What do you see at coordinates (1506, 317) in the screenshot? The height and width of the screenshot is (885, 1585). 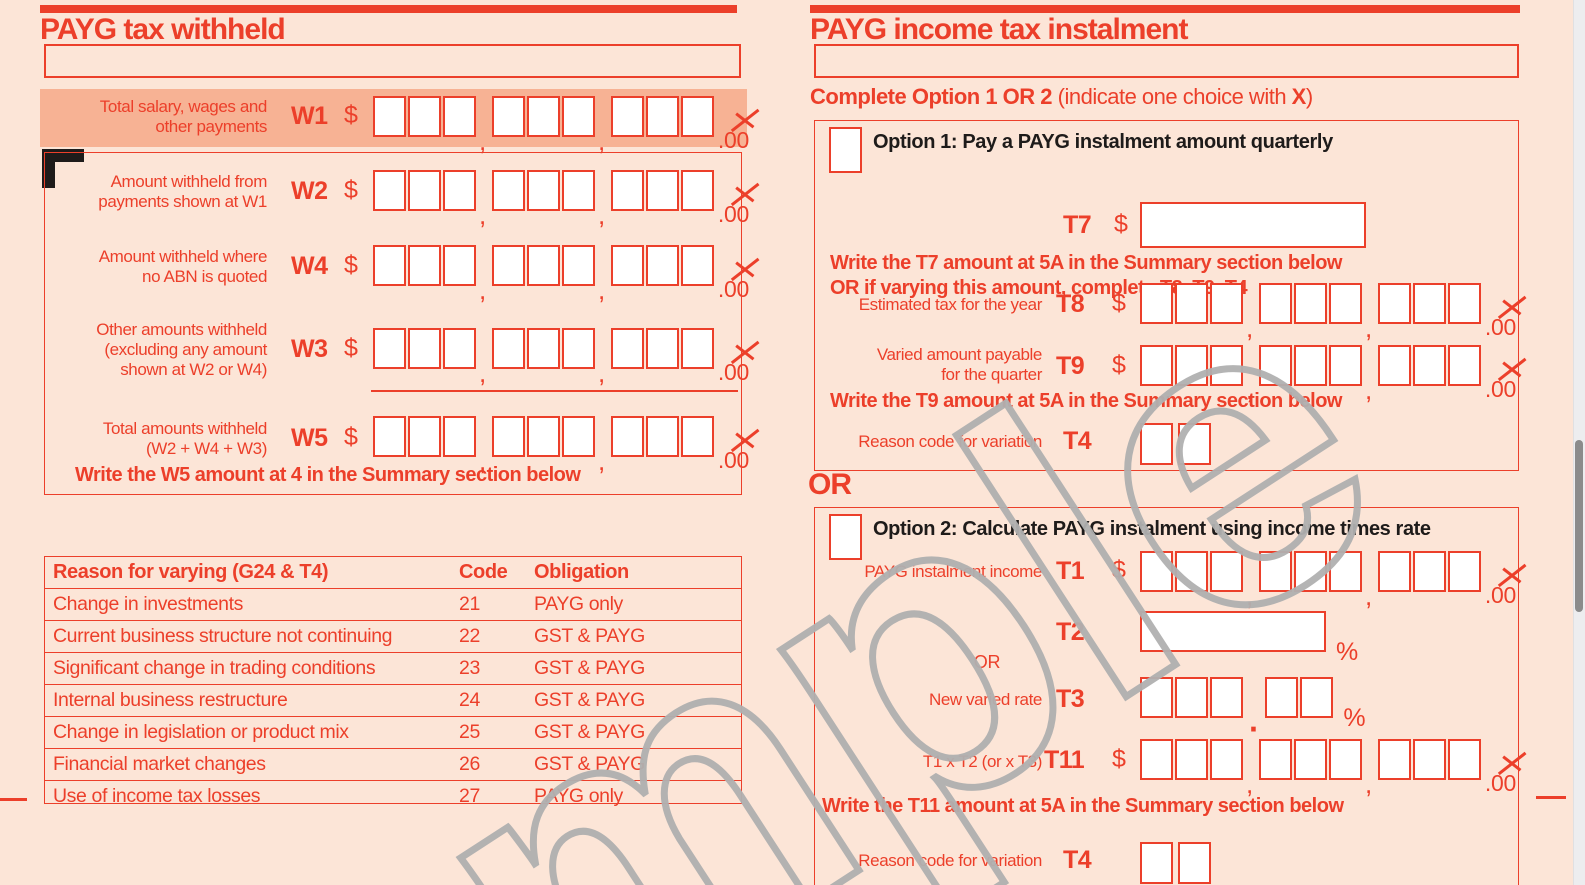 I see `cents-label: .00` at bounding box center [1506, 317].